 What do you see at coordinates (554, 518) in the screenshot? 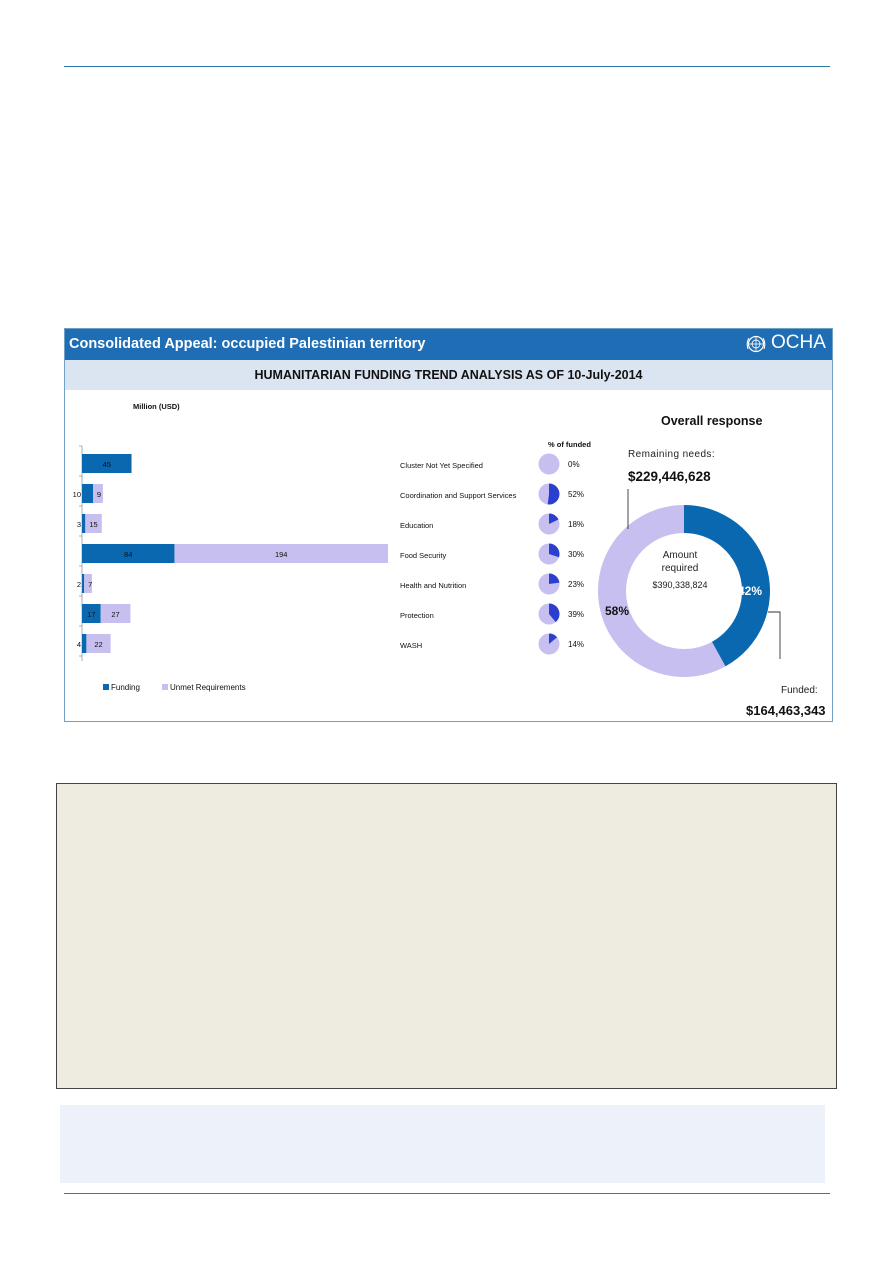
I see `pie-funded-education` at bounding box center [554, 518].